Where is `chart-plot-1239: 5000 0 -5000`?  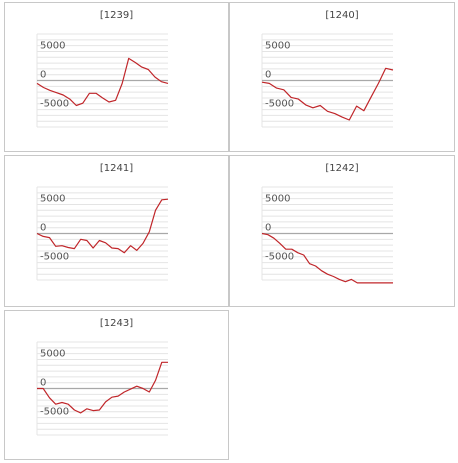 chart-plot-1239: 5000 0 -5000 is located at coordinates (102, 80).